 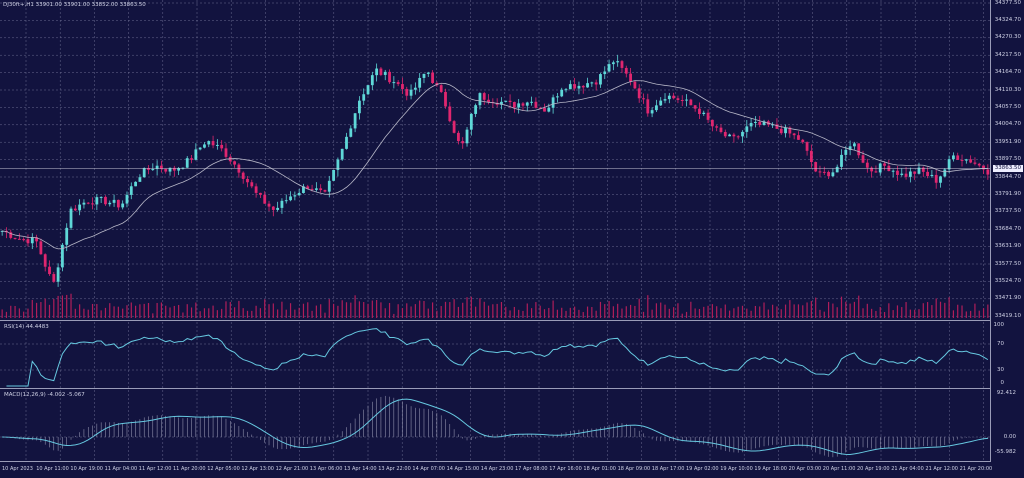 I want to click on time-tick-label: 10 Apr 2023, so click(x=17, y=469).